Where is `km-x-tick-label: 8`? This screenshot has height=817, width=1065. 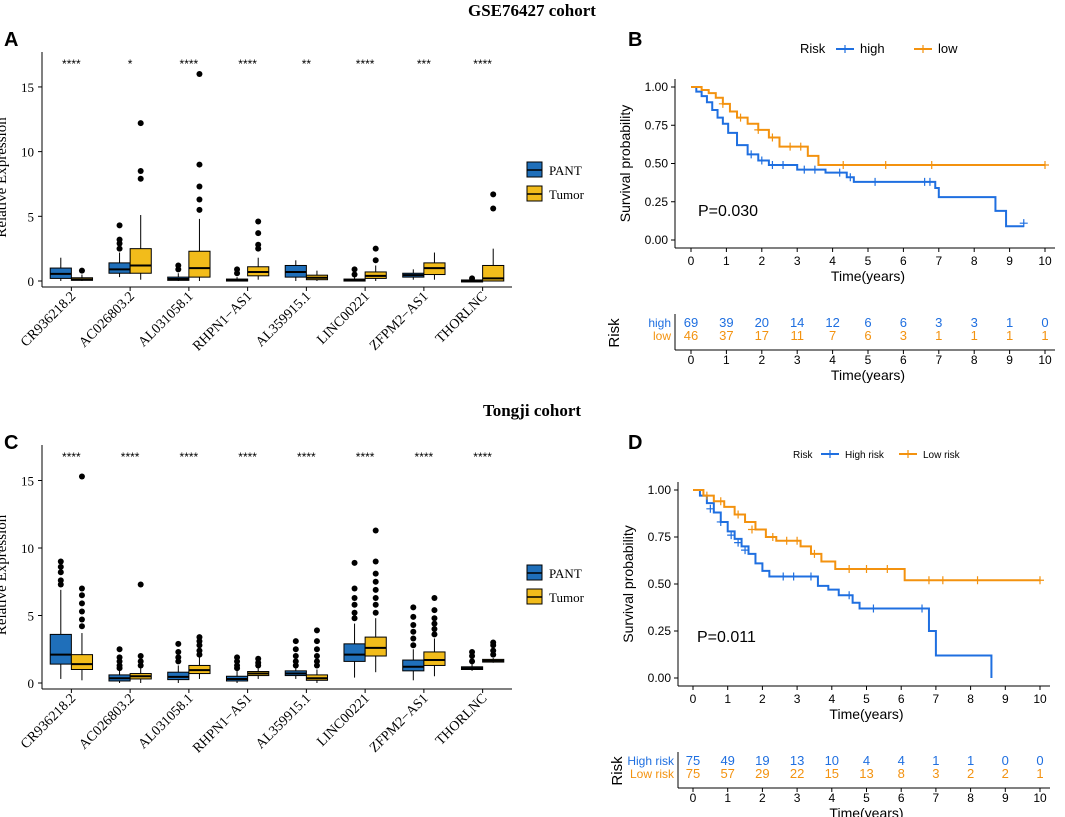
km-x-tick-label: 8 is located at coordinates (970, 699).